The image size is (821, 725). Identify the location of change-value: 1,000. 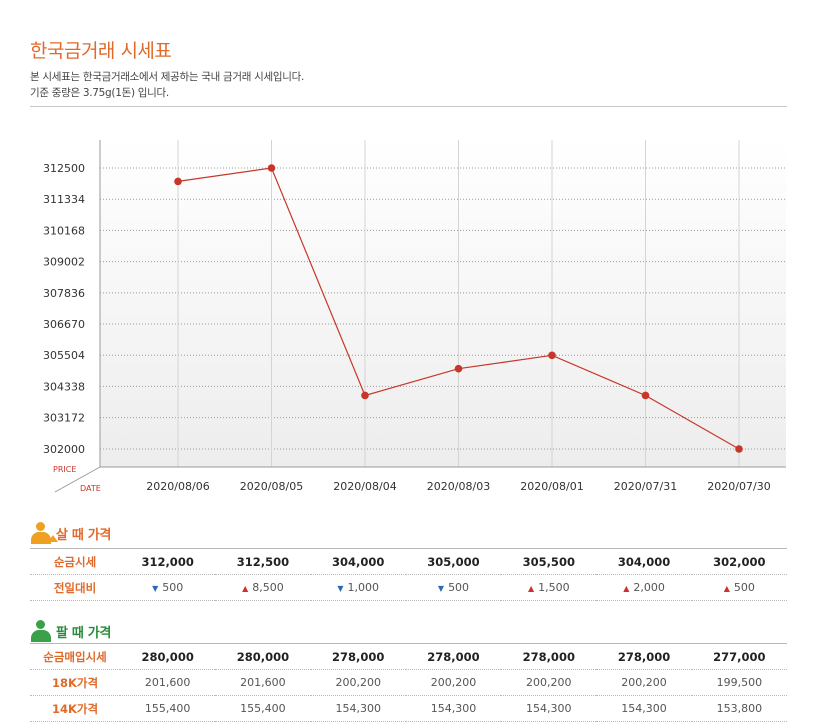
(363, 587).